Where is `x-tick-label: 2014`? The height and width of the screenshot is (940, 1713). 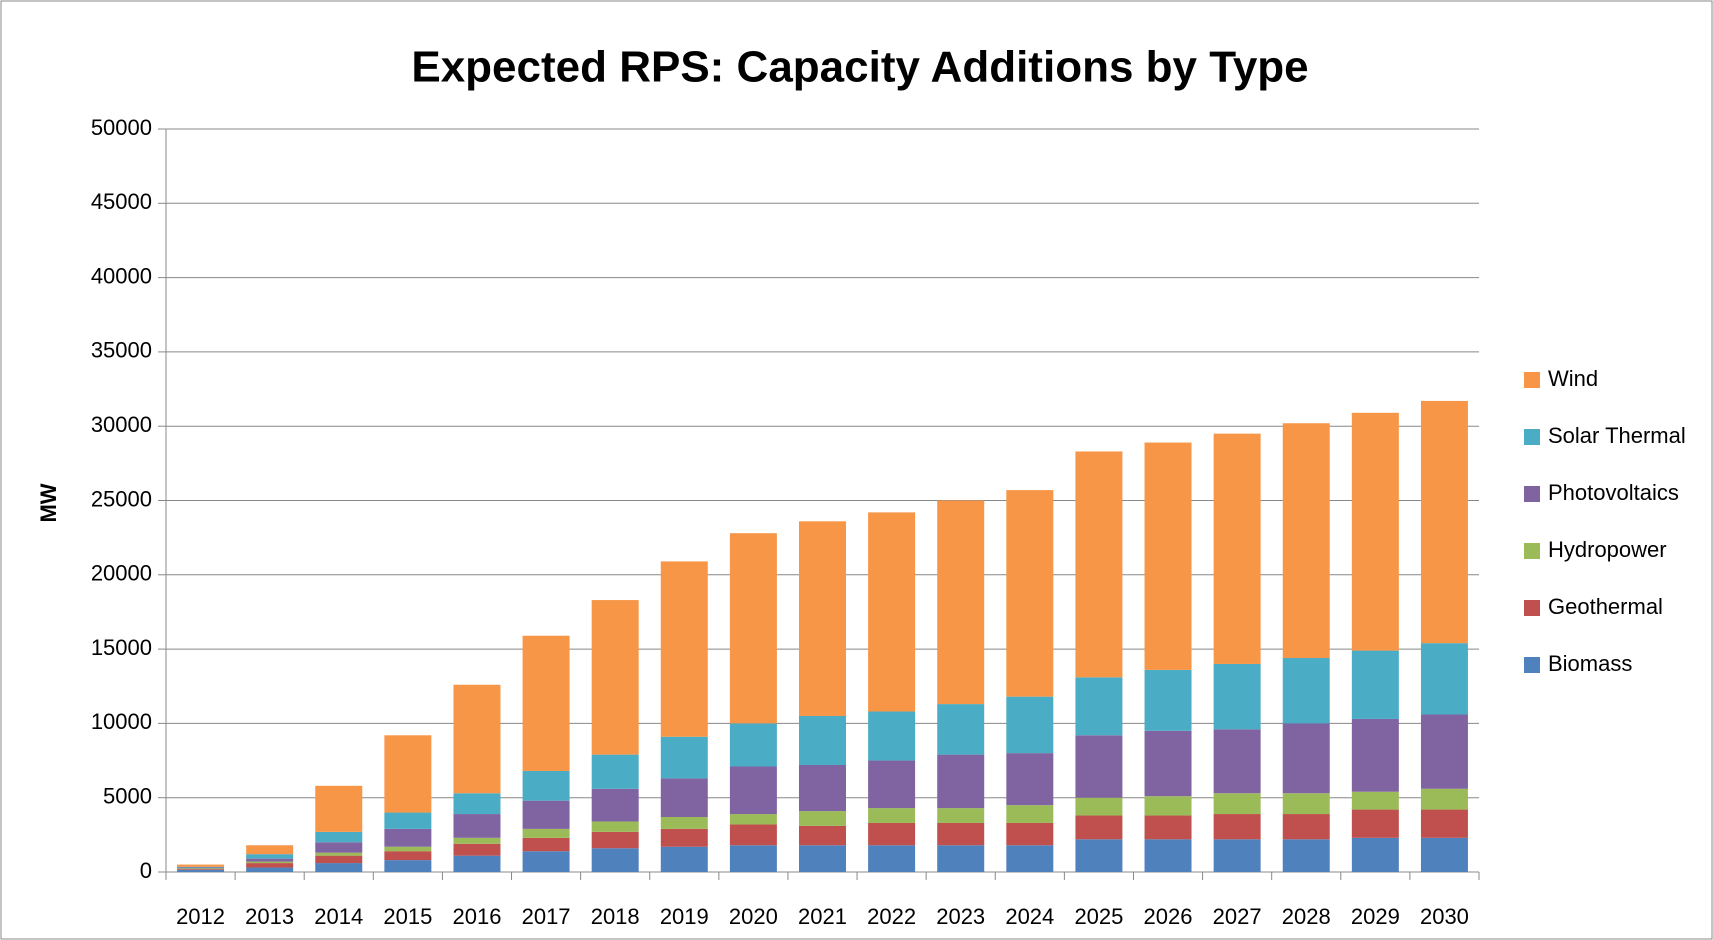 x-tick-label: 2014 is located at coordinates (338, 916).